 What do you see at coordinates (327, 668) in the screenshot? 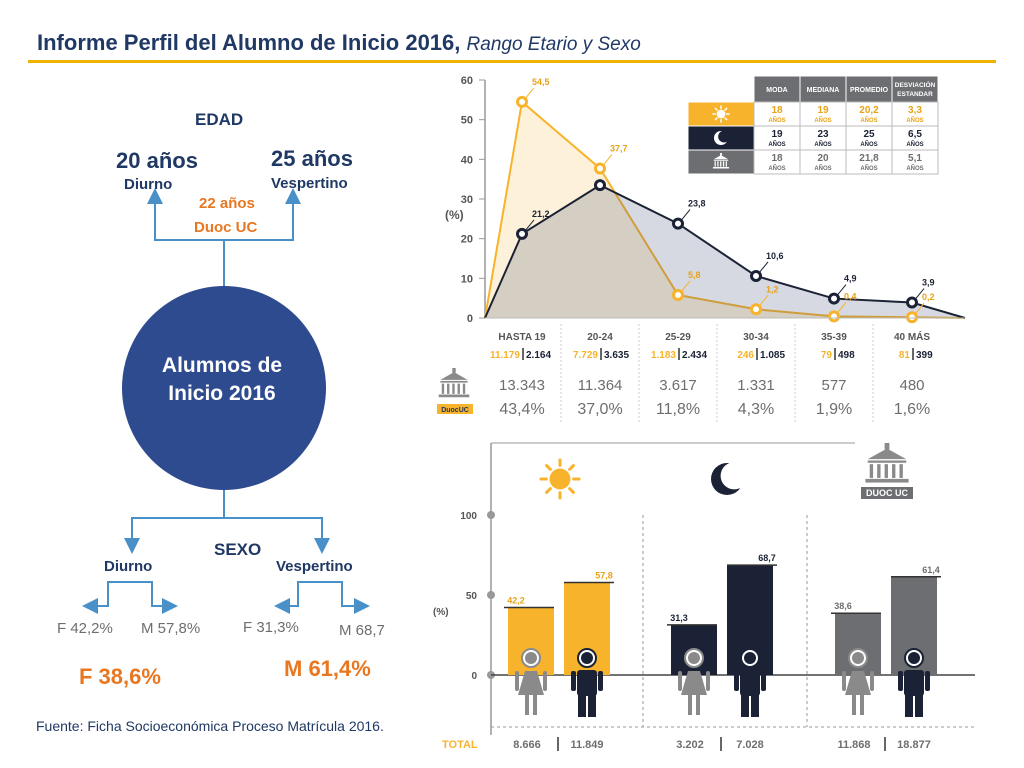
I see `total-male: M 61,4%` at bounding box center [327, 668].